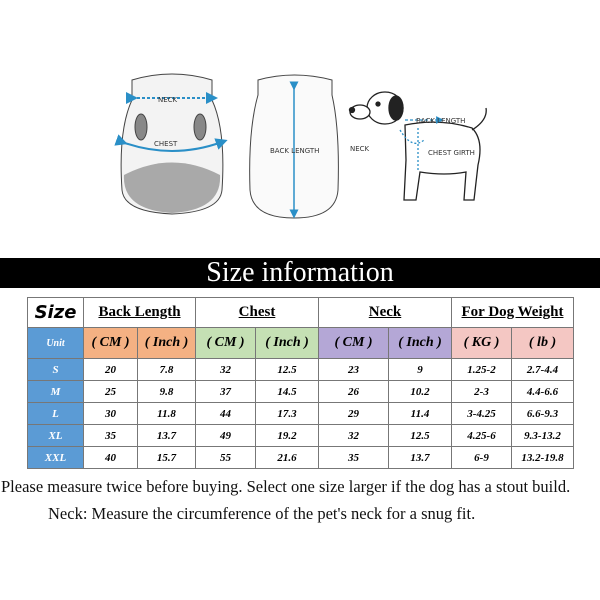  I want to click on cell: Back Length, so click(139, 312).